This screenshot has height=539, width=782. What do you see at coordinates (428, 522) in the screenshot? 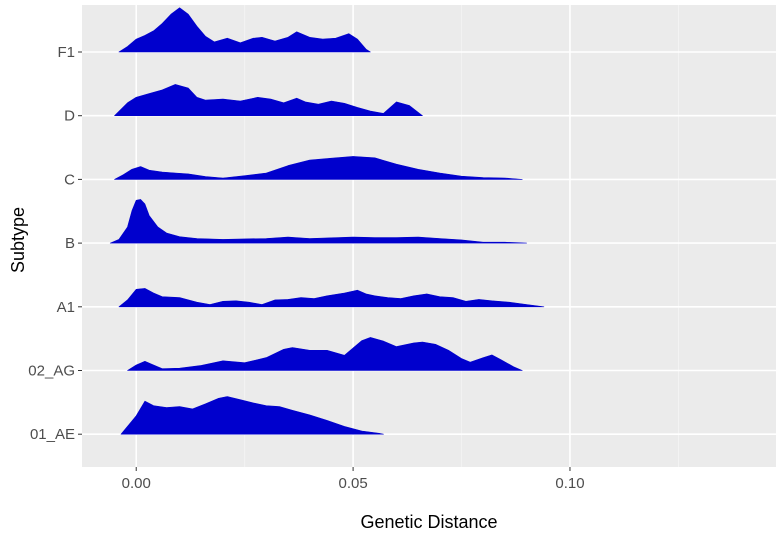
I see `x-axis-title: Genetic Distance` at bounding box center [428, 522].